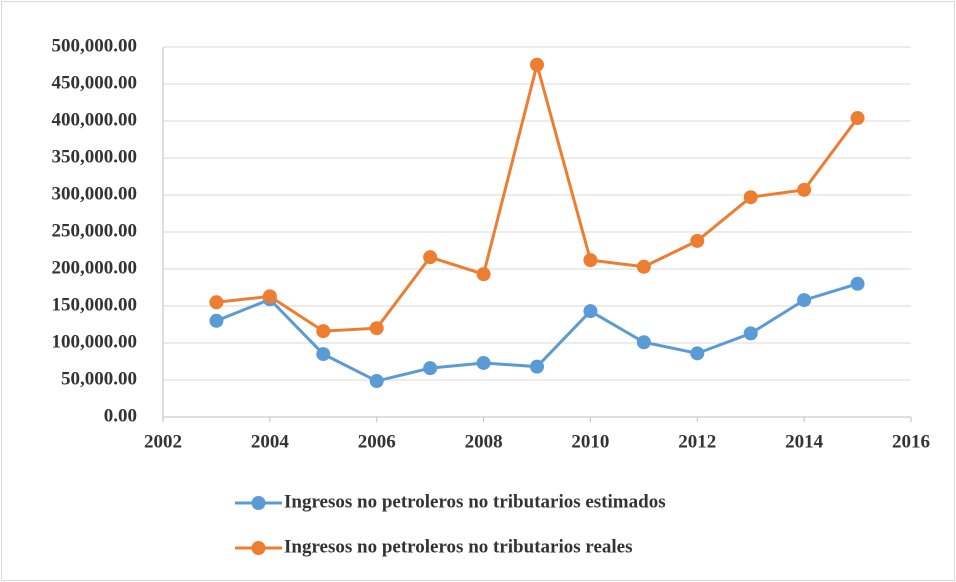  I want to click on y-tick-label: 400,000.00, so click(95, 119).